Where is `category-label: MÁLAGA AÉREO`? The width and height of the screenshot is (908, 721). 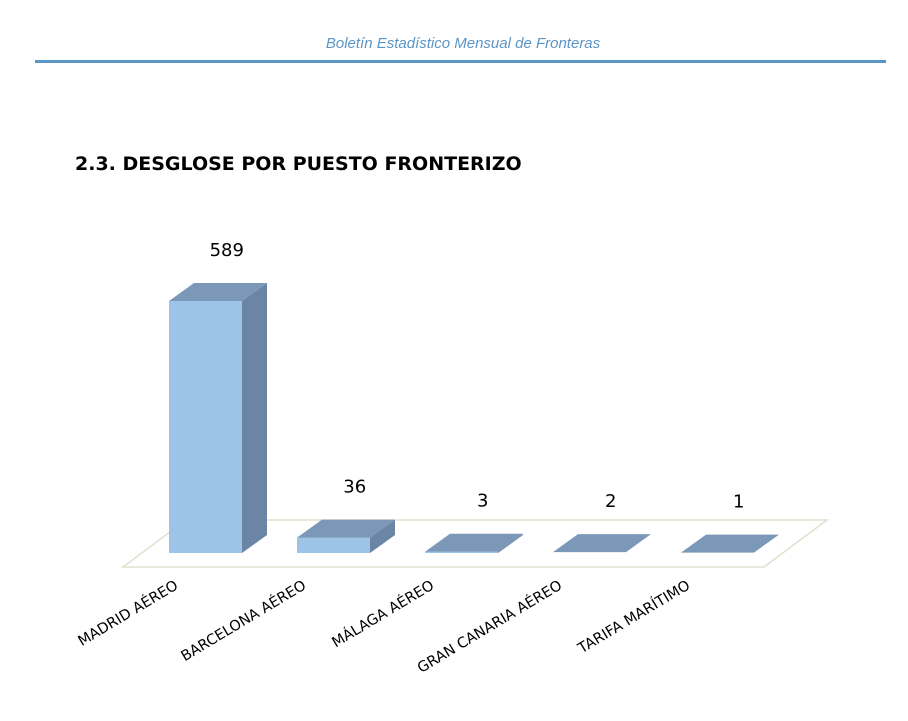
category-label: MÁLAGA AÉREO is located at coordinates (383, 614).